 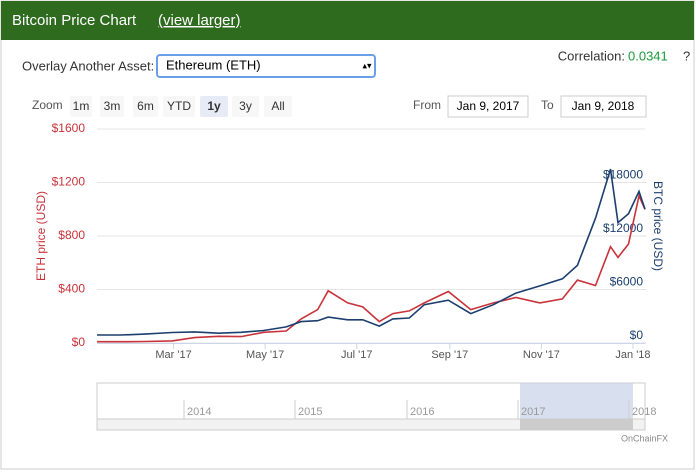 What do you see at coordinates (591, 55) in the screenshot?
I see `correlation-label: Correlation:` at bounding box center [591, 55].